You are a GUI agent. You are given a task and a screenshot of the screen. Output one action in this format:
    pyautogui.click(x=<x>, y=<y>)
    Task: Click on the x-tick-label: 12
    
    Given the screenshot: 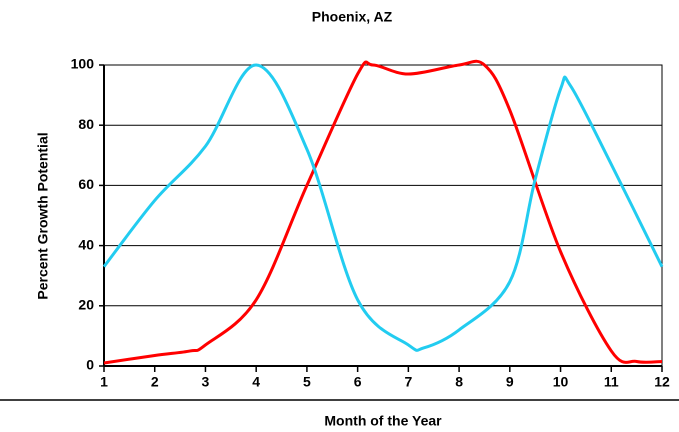 What is the action you would take?
    pyautogui.click(x=662, y=382)
    